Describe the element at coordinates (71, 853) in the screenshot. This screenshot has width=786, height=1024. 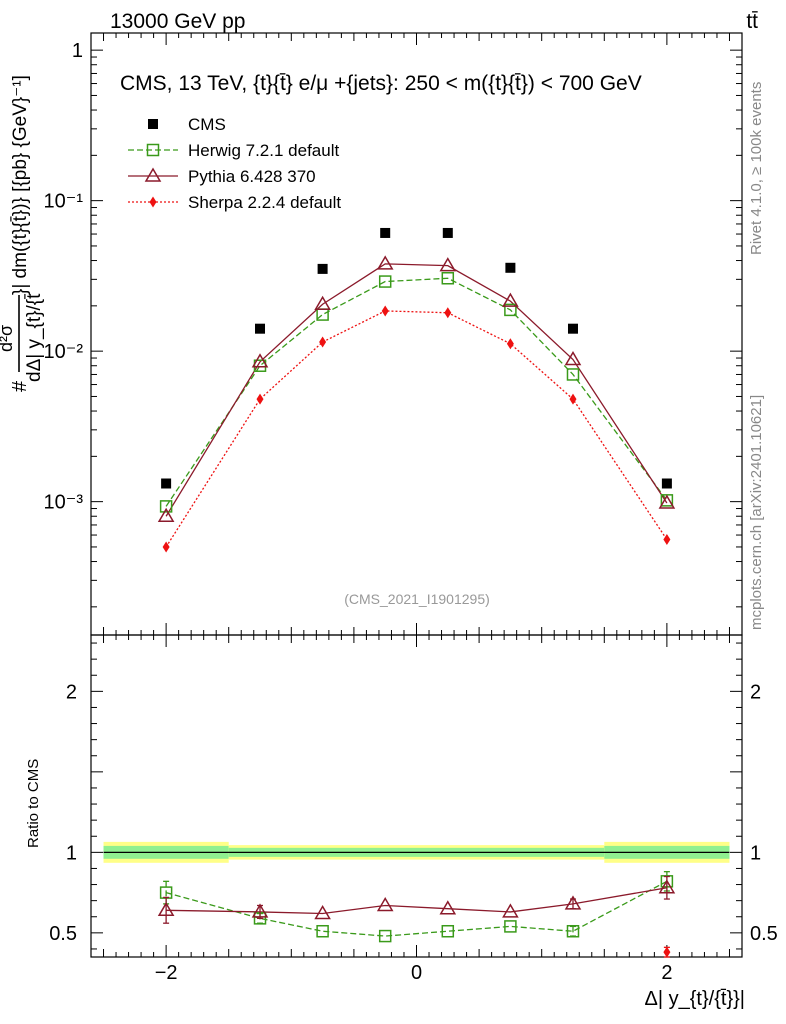
I see `ratio-y-tick-label: 1` at that location.